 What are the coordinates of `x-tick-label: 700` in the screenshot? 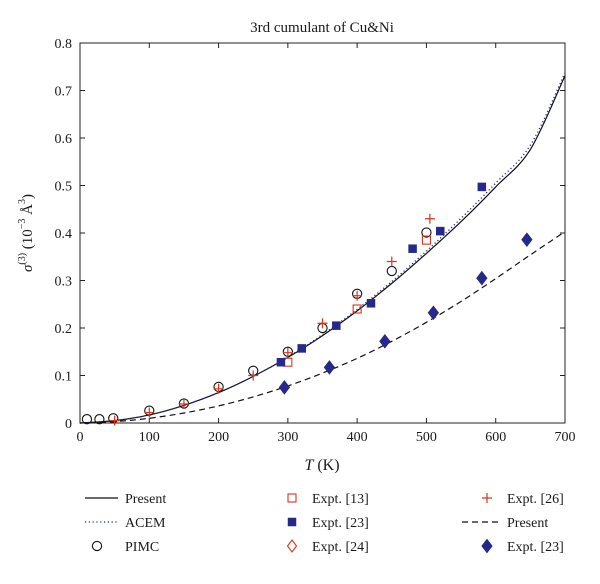 It's located at (565, 437).